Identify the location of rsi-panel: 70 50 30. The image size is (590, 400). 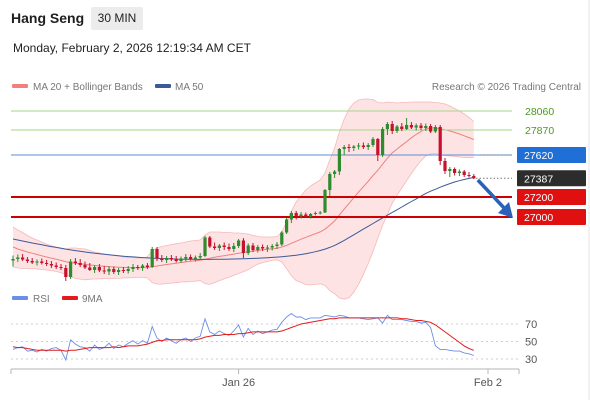
(274, 339).